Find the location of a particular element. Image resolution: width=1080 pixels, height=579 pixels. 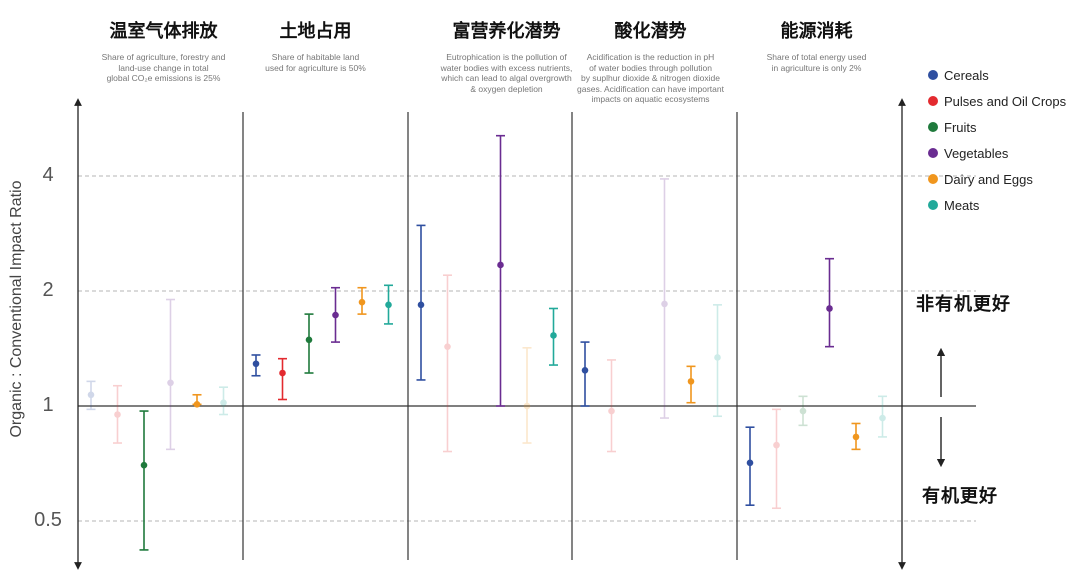

legend-item: Cereals is located at coordinates (997, 75).